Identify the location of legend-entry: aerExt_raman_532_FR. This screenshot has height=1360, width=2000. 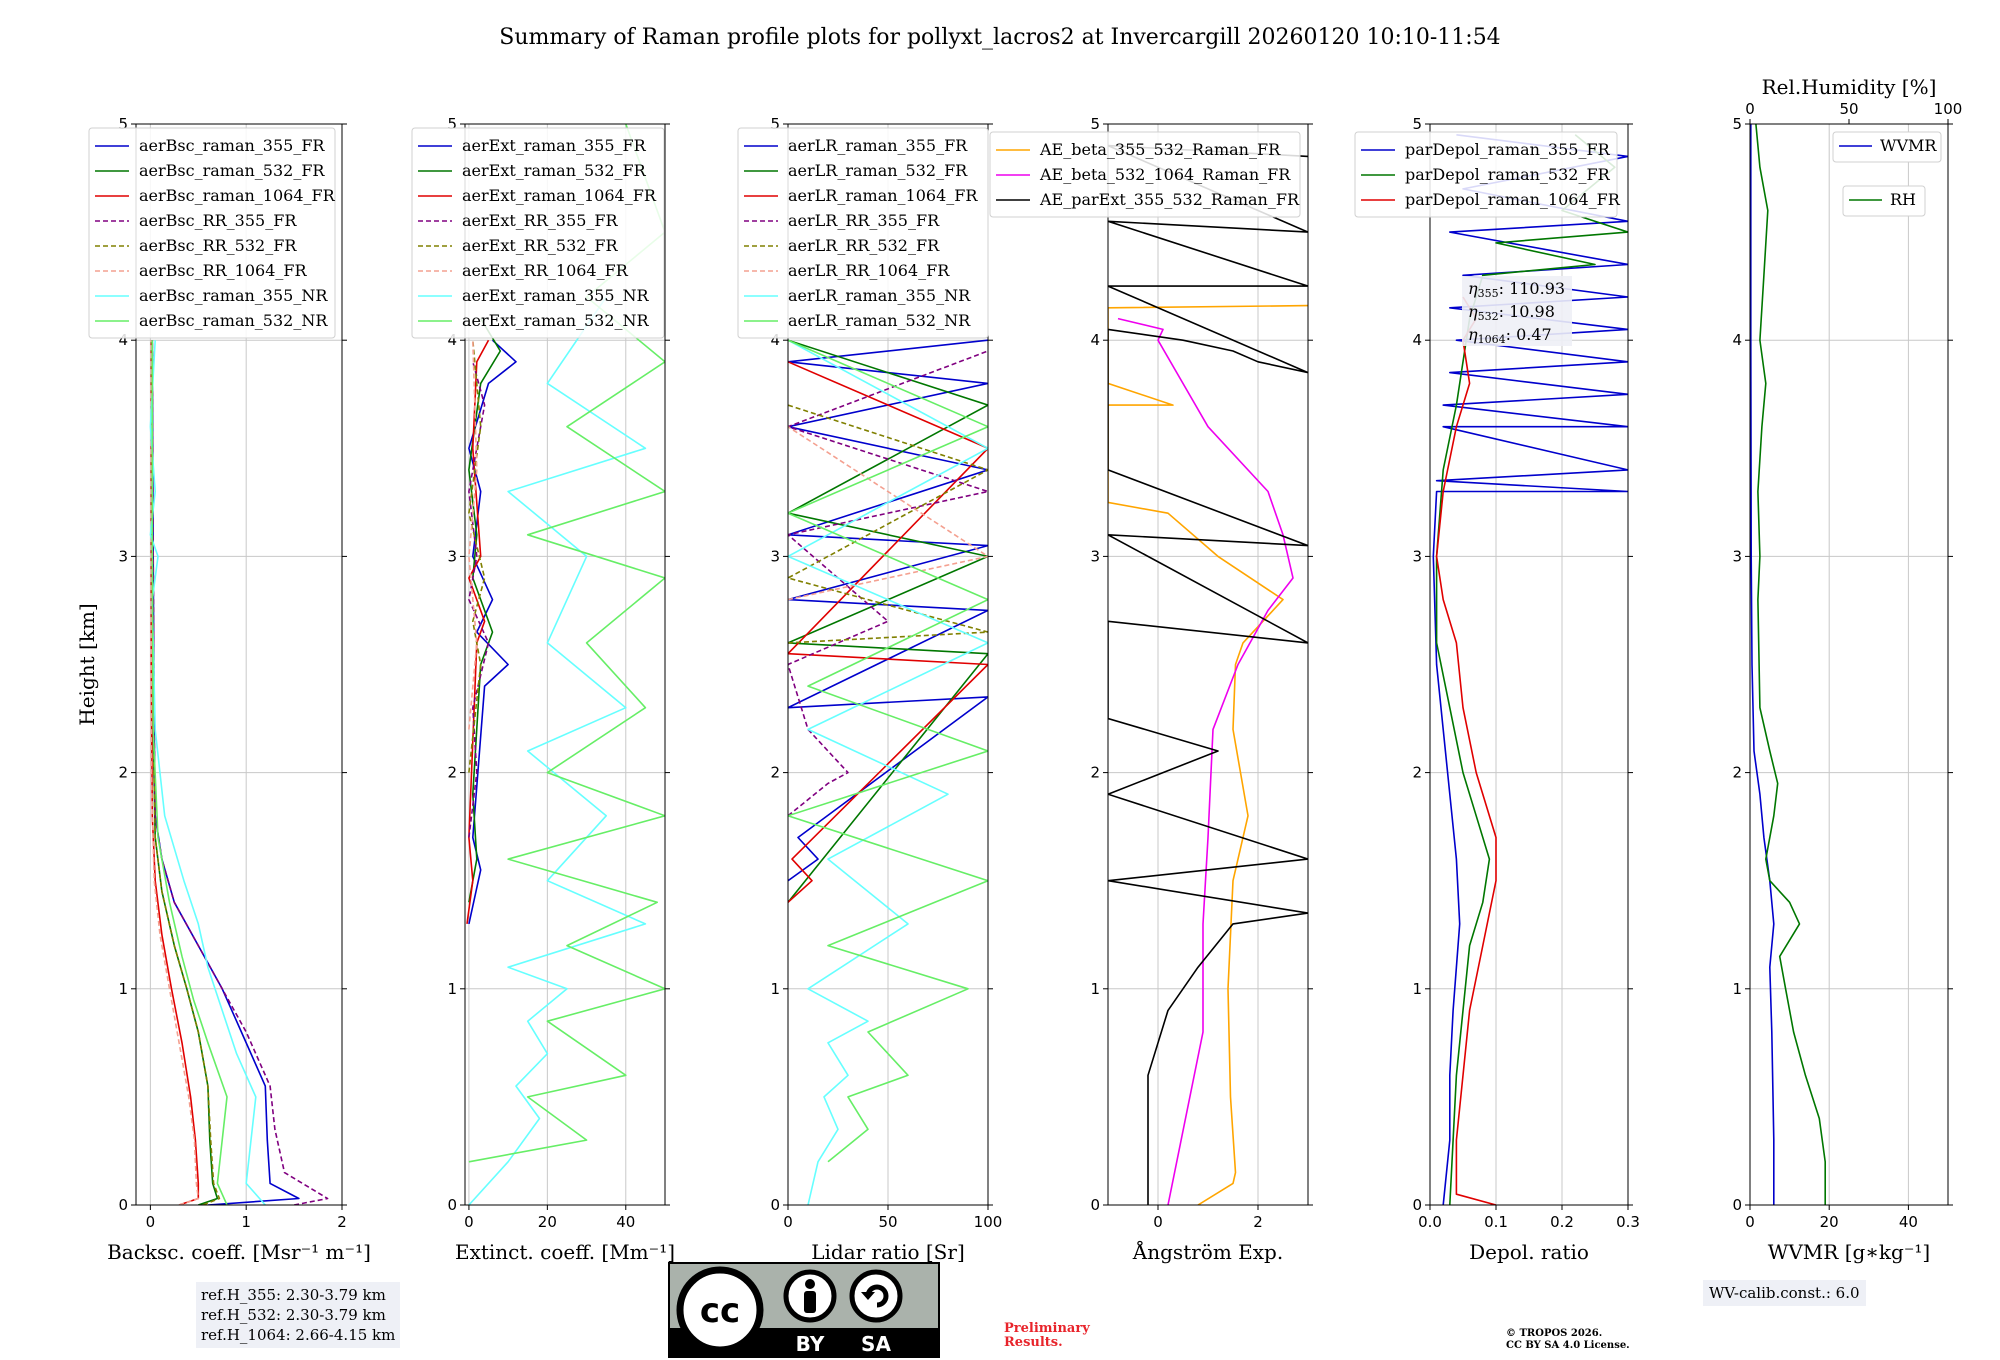
(554, 170).